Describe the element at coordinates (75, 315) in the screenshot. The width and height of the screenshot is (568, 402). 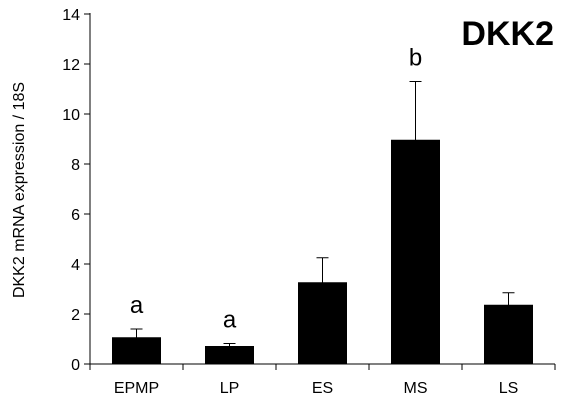
I see `y-tick-label: 2` at that location.